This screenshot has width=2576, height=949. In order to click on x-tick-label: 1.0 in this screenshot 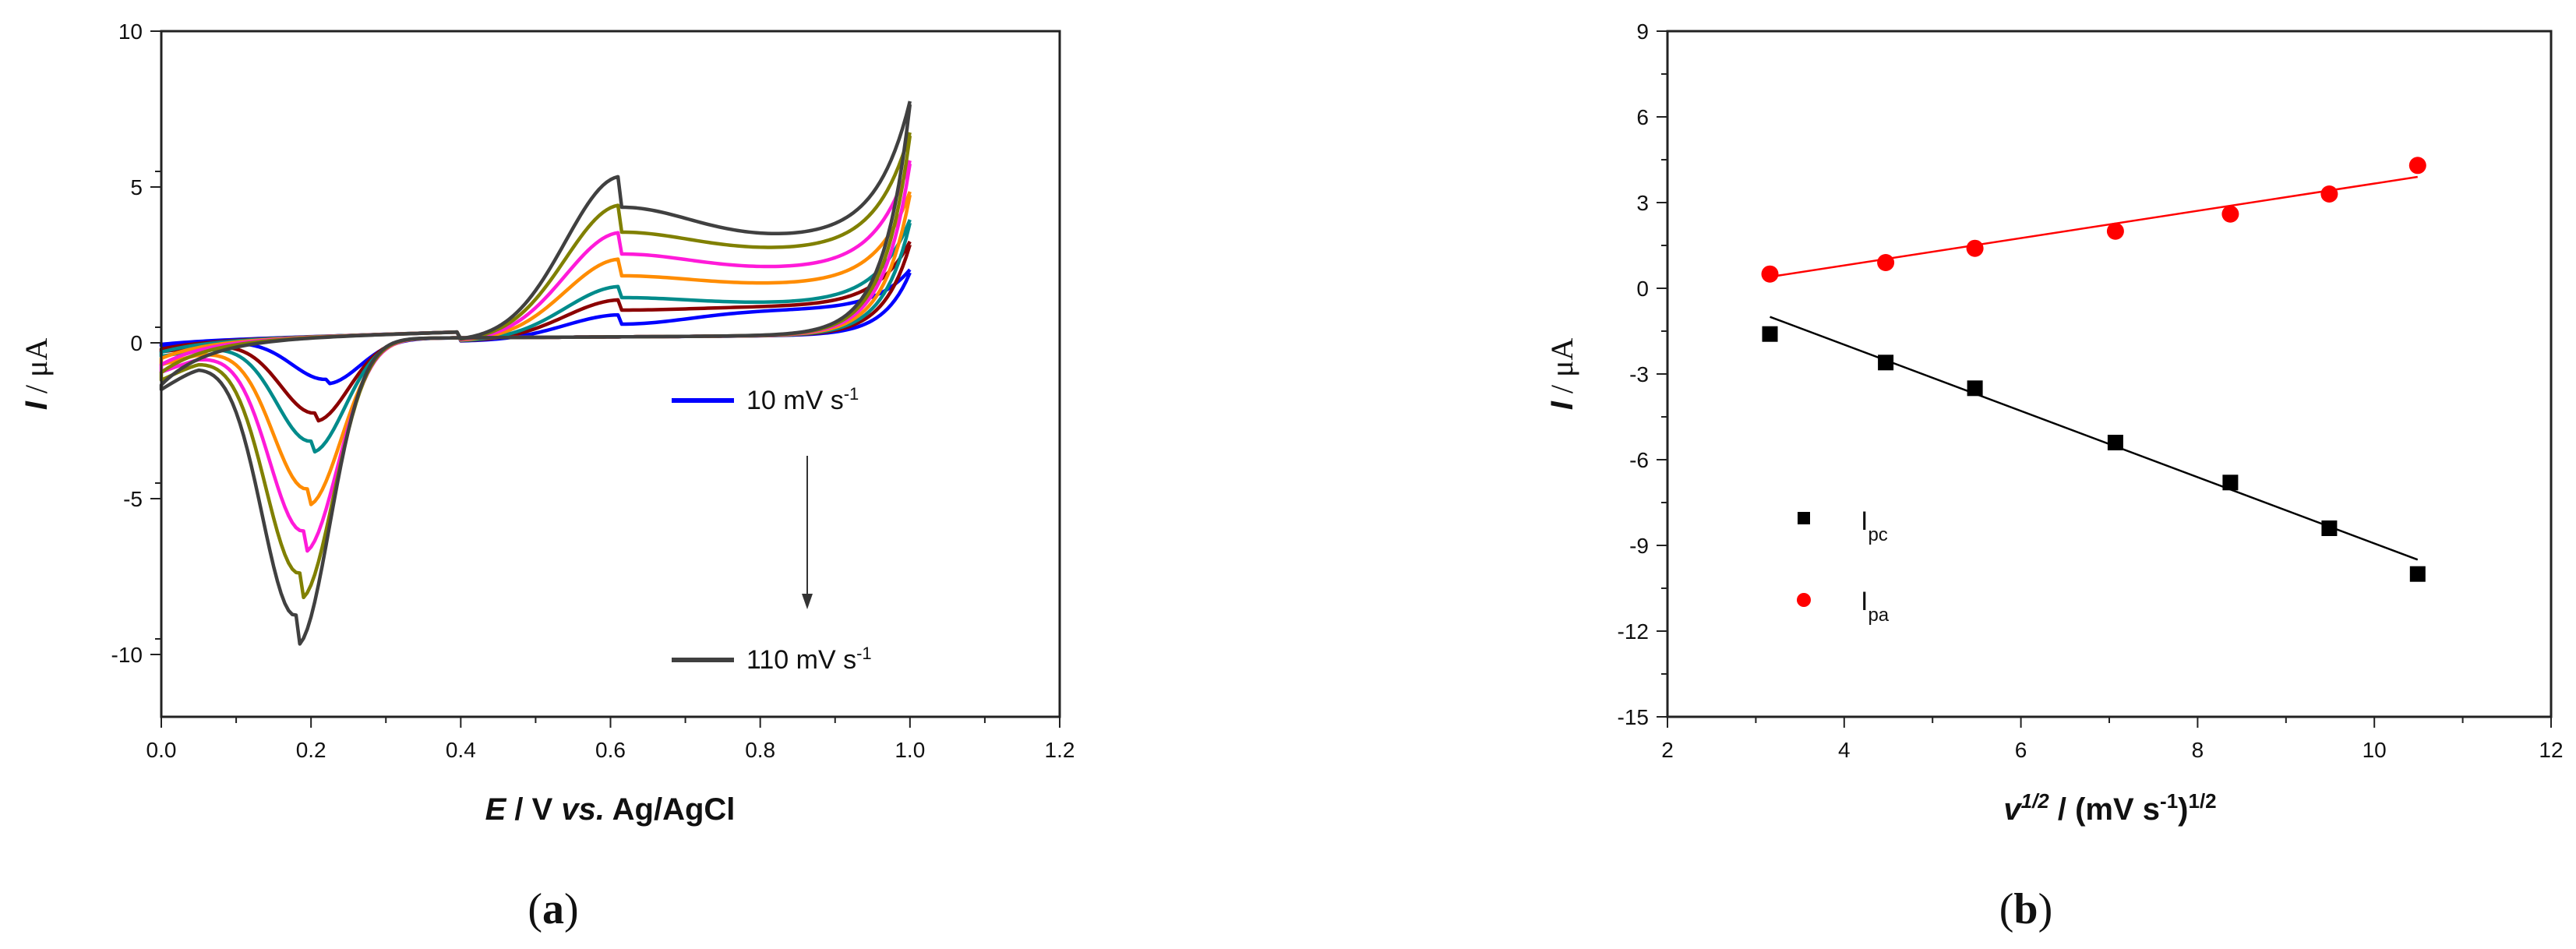, I will do `click(910, 750)`.